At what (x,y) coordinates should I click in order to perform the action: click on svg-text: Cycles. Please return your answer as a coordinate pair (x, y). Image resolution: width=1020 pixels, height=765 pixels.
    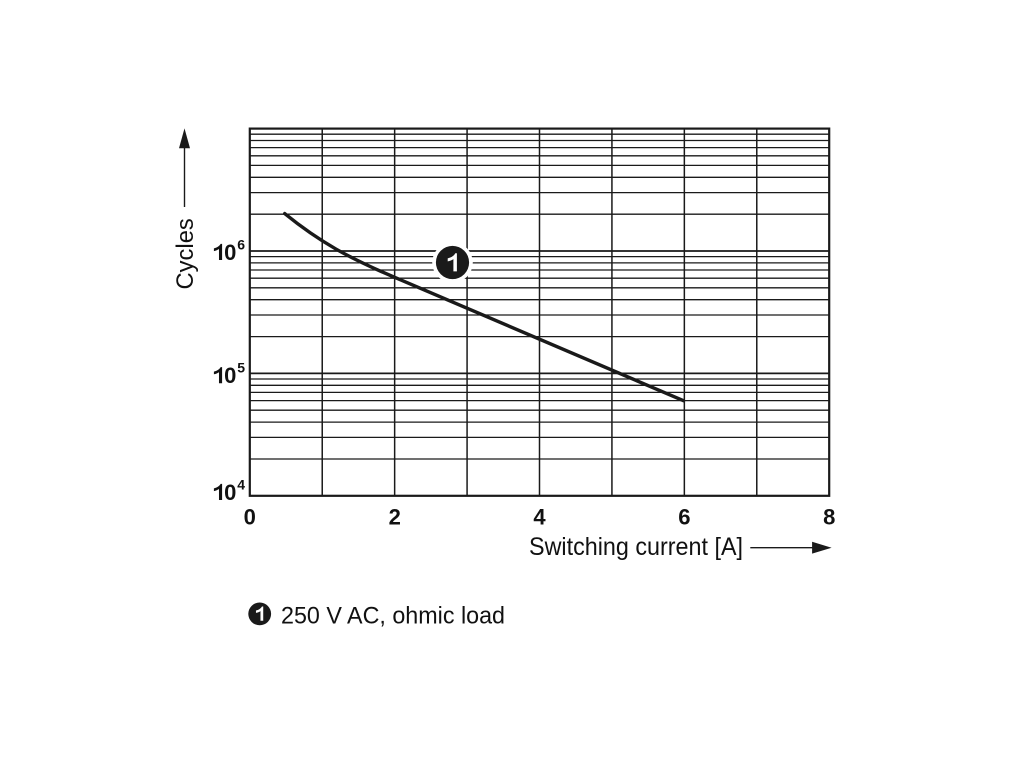
    Looking at the image, I should click on (185, 253).